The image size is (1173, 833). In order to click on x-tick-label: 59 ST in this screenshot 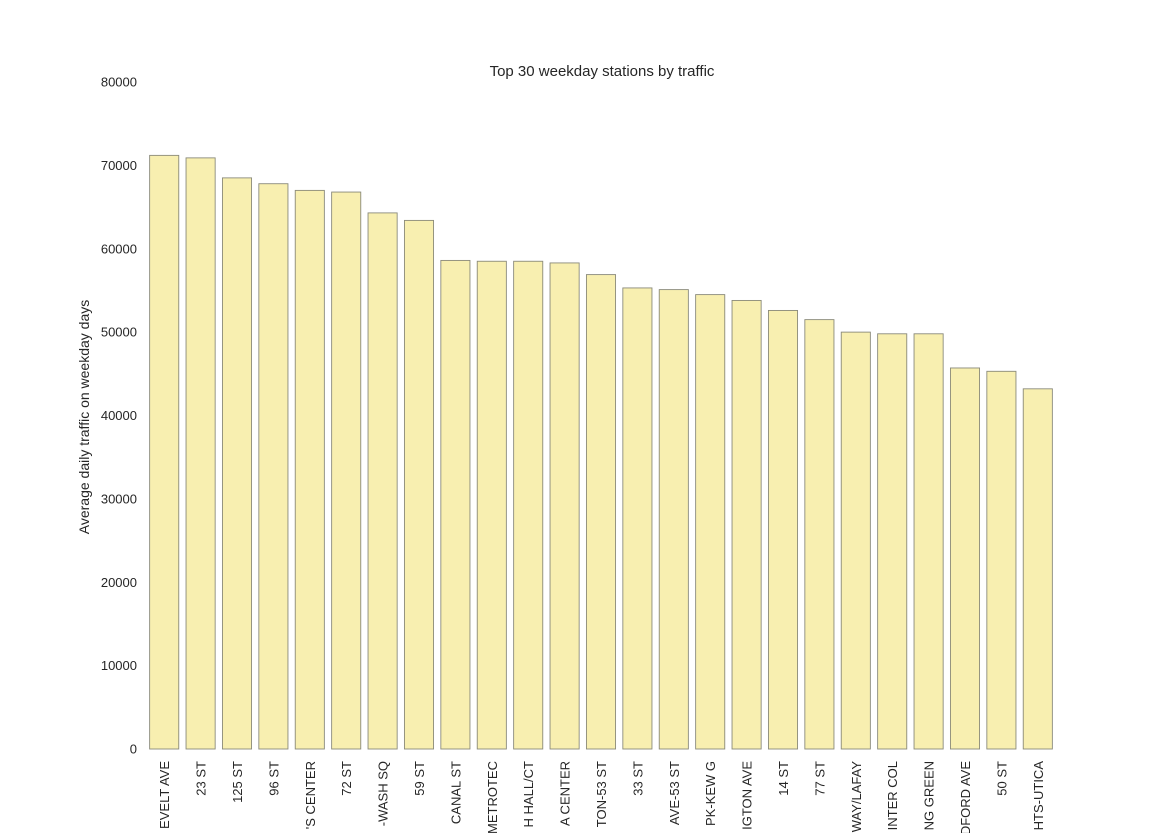, I will do `click(419, 778)`.